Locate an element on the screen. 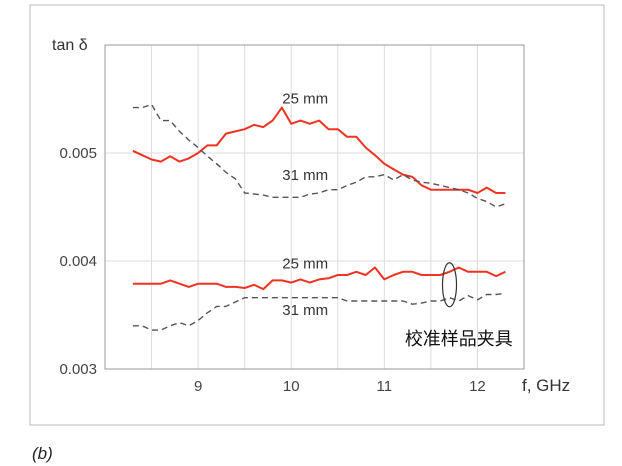  x-axis-label: f, GHz is located at coordinates (546, 385).